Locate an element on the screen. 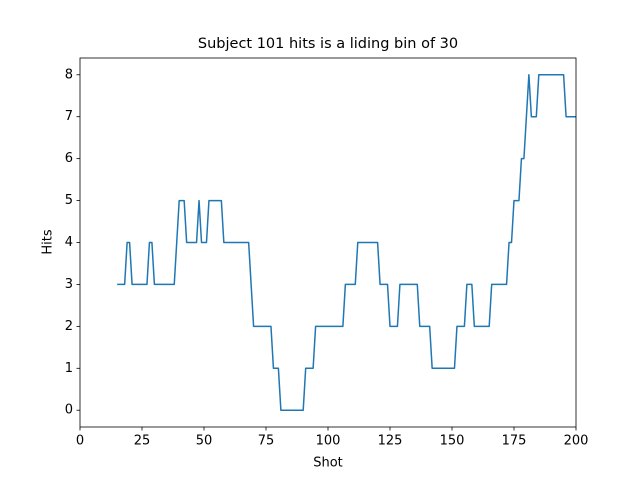 The height and width of the screenshot is (480, 640). x-tick-label: 0 is located at coordinates (80, 441).